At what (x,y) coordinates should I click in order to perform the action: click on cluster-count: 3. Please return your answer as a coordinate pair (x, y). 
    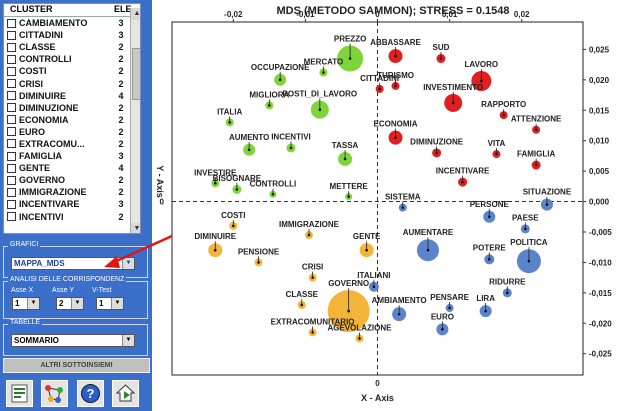
    Looking at the image, I should click on (121, 23).